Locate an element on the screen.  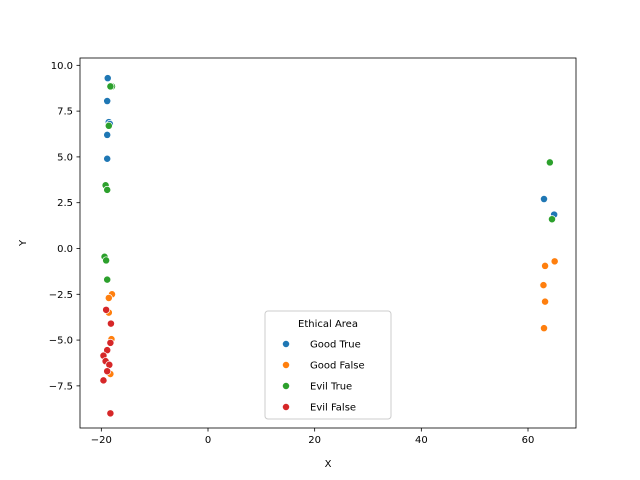
y-tick-label: 0.0 is located at coordinates (65, 249).